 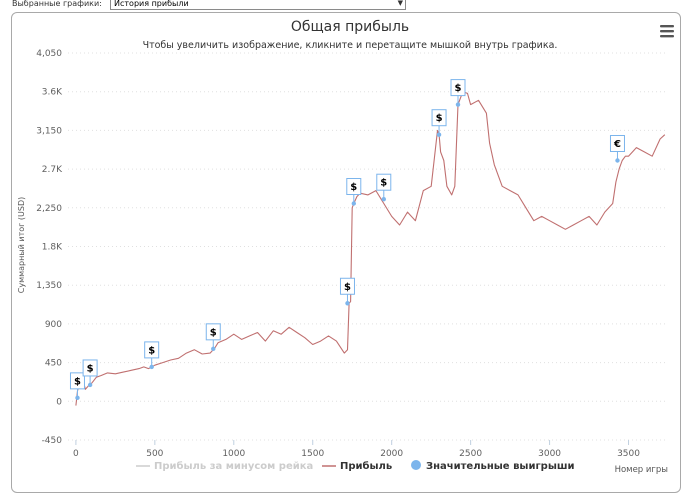 What do you see at coordinates (76, 454) in the screenshot?
I see `x-tick-label: 0` at bounding box center [76, 454].